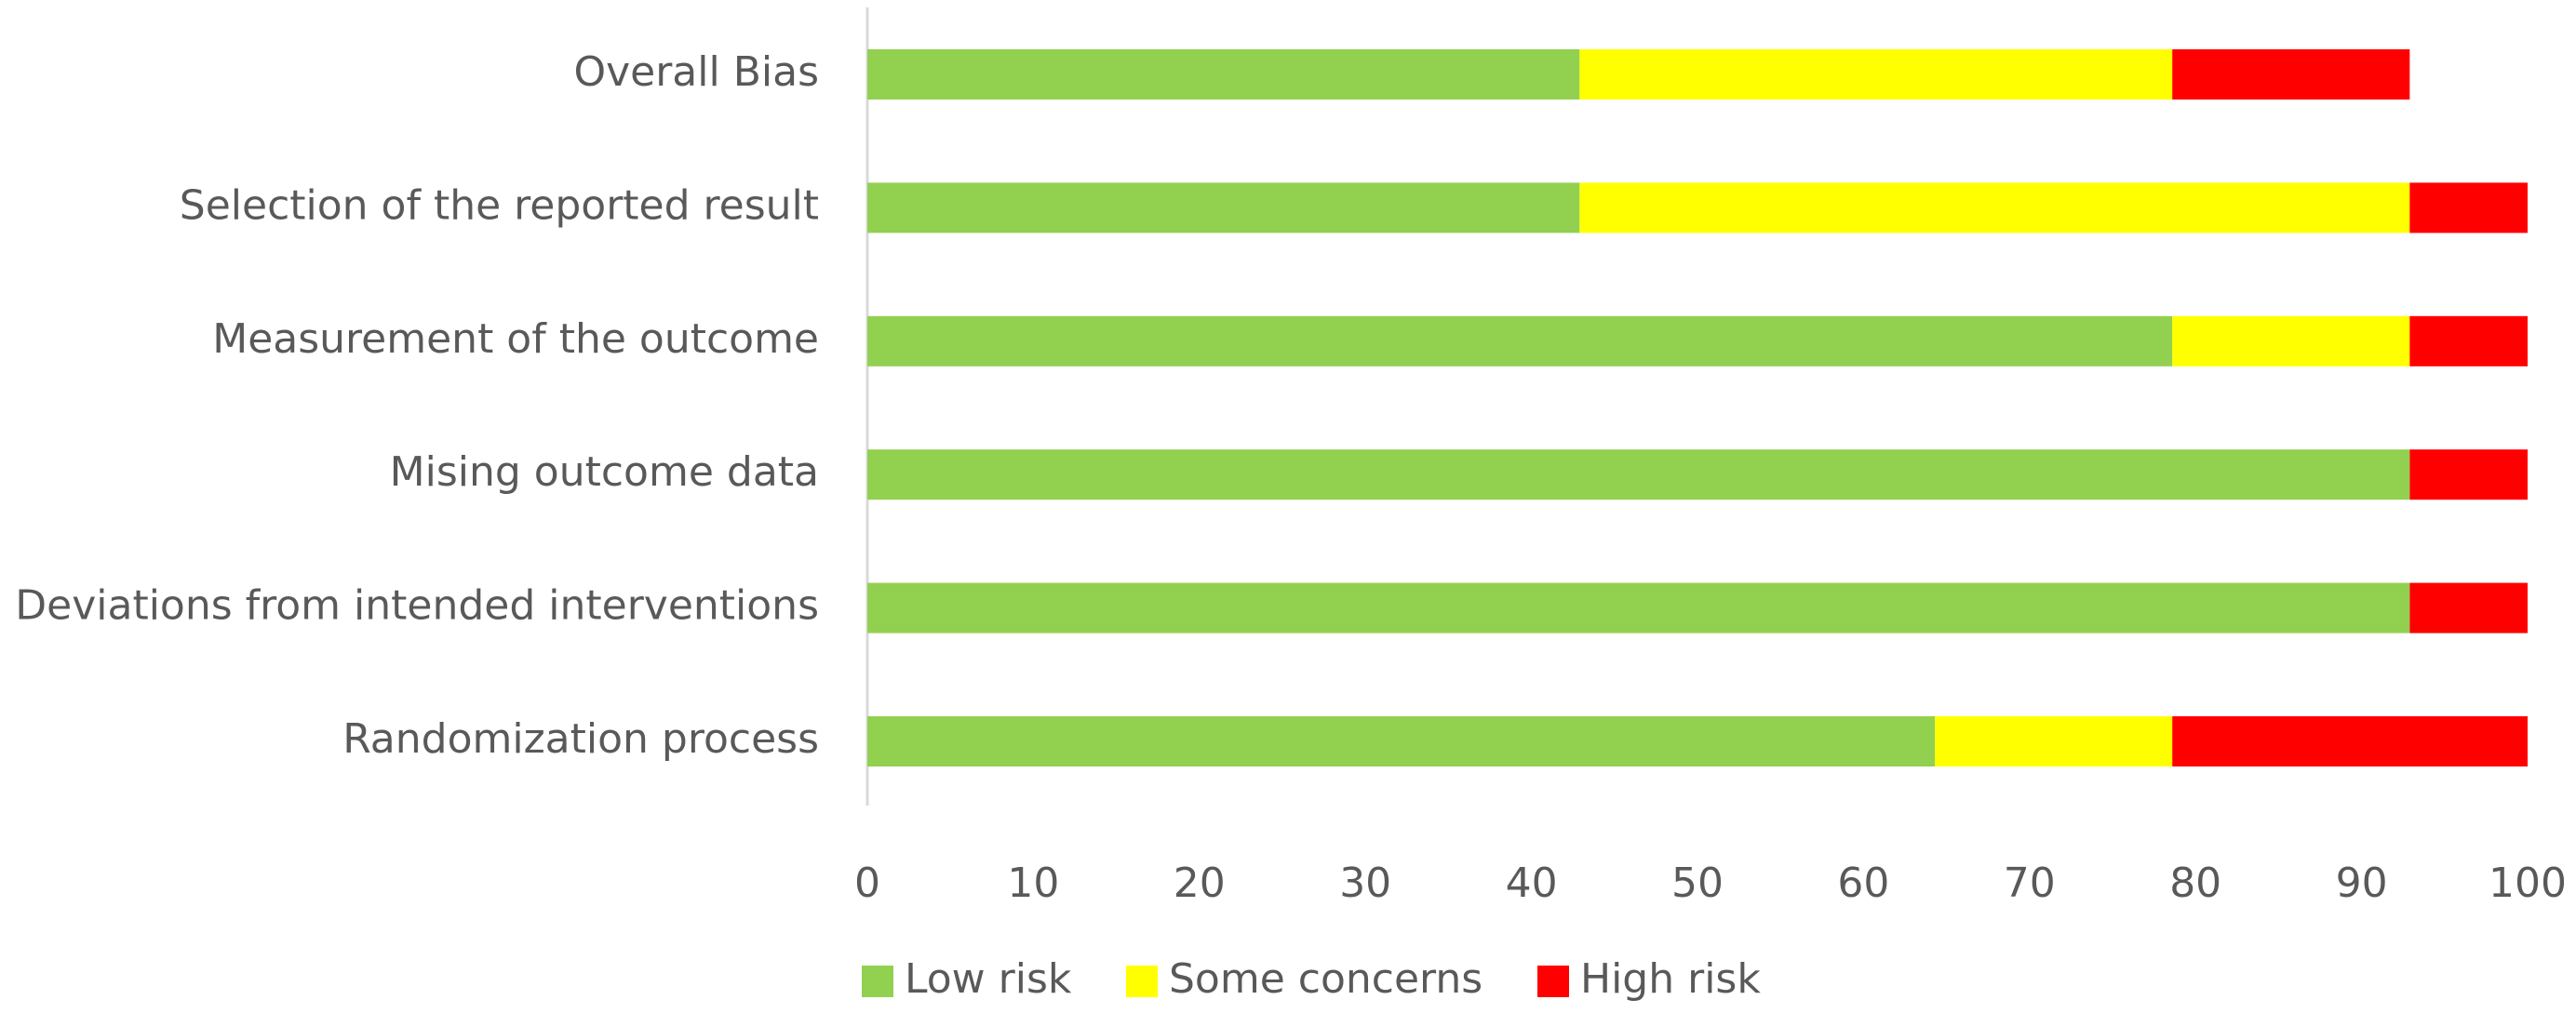 This screenshot has width=2576, height=1013. What do you see at coordinates (1033, 883) in the screenshot?
I see `x-tick-label: 10` at bounding box center [1033, 883].